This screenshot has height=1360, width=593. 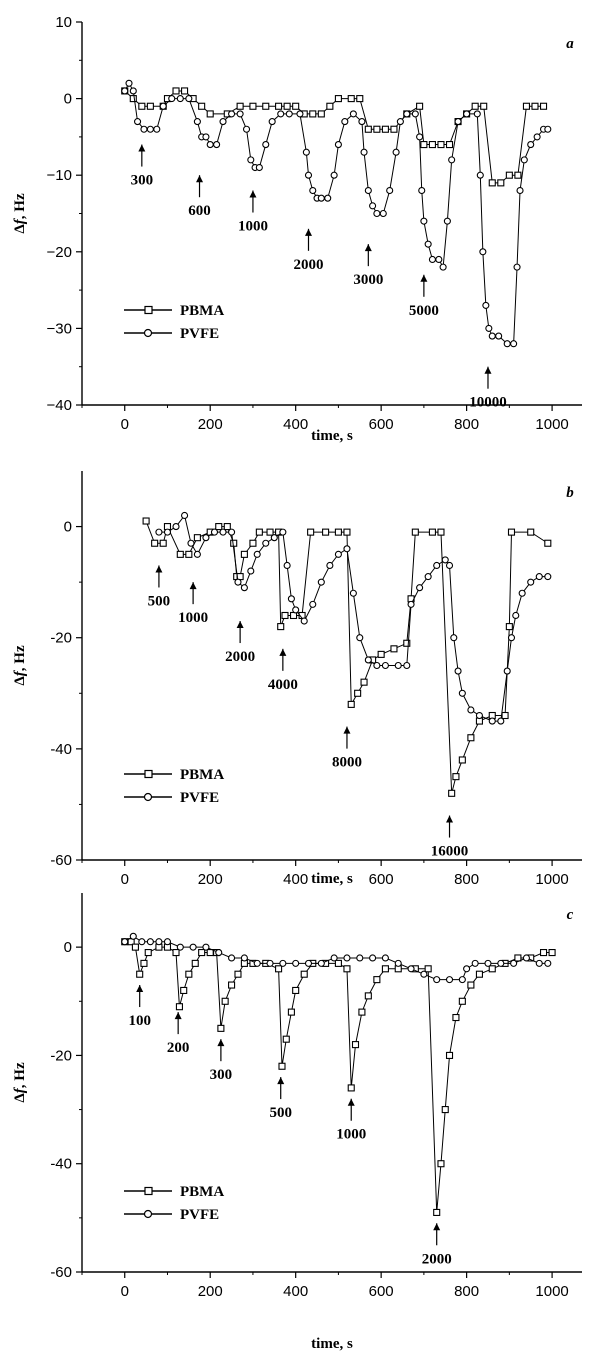 What do you see at coordinates (59, 328) in the screenshot?
I see `y-tick-label: −30` at bounding box center [59, 328].